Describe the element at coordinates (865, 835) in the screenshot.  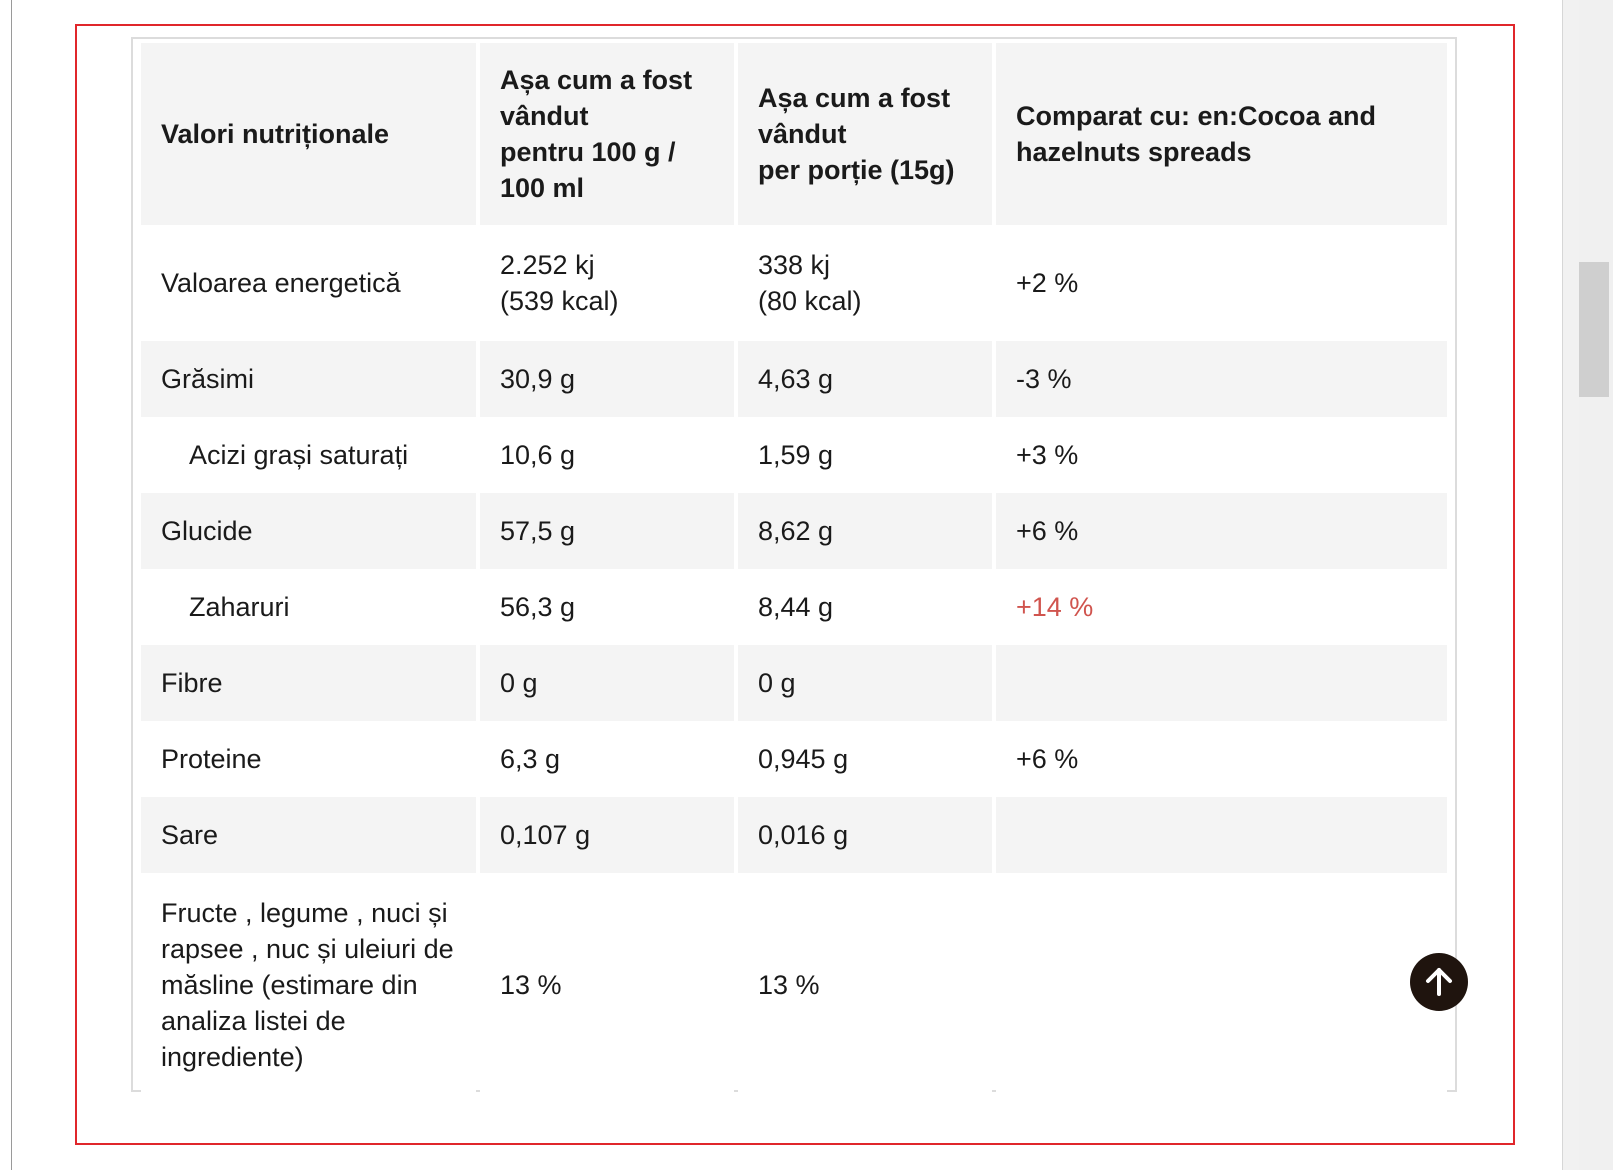
I see `cell-per-serving: 0,016 g` at that location.